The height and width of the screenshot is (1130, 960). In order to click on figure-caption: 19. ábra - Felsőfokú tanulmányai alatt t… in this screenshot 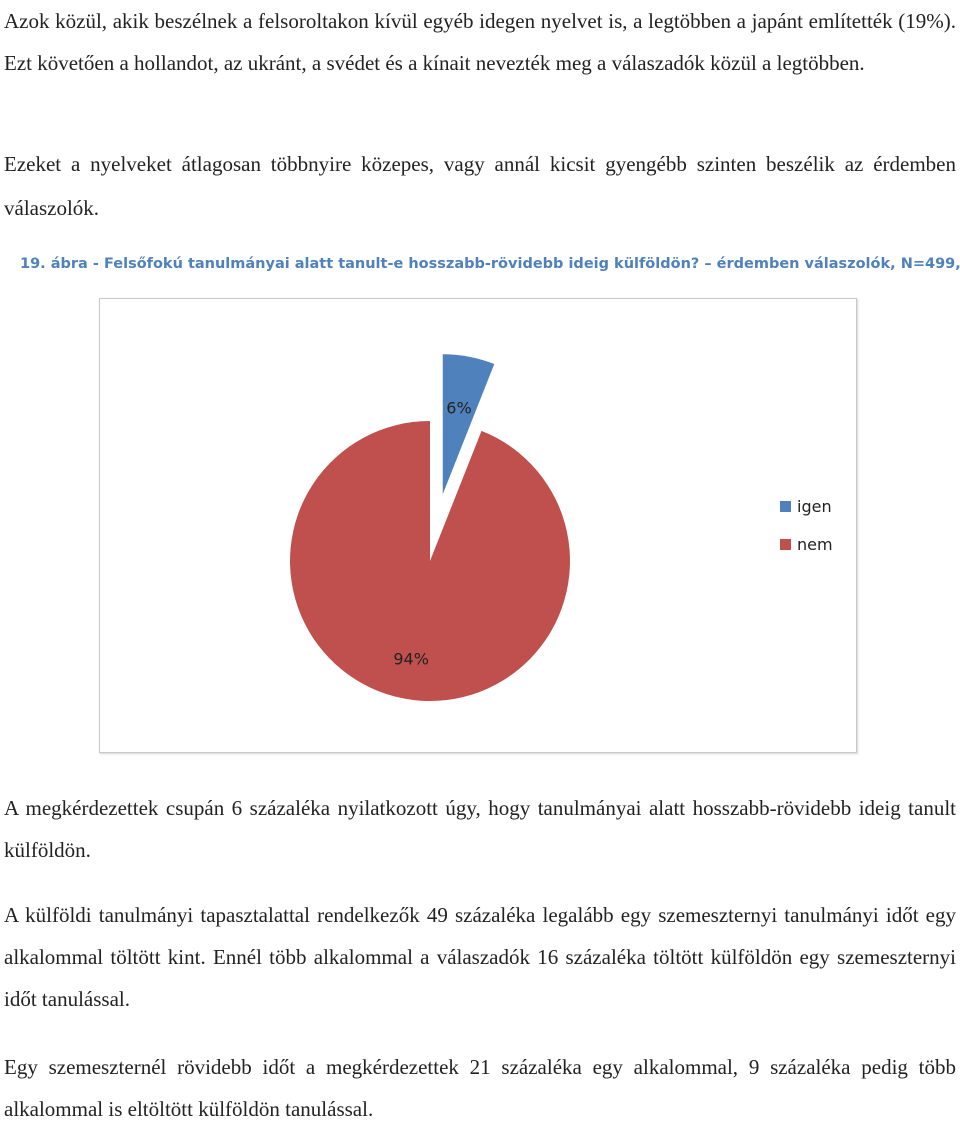, I will do `click(490, 264)`.